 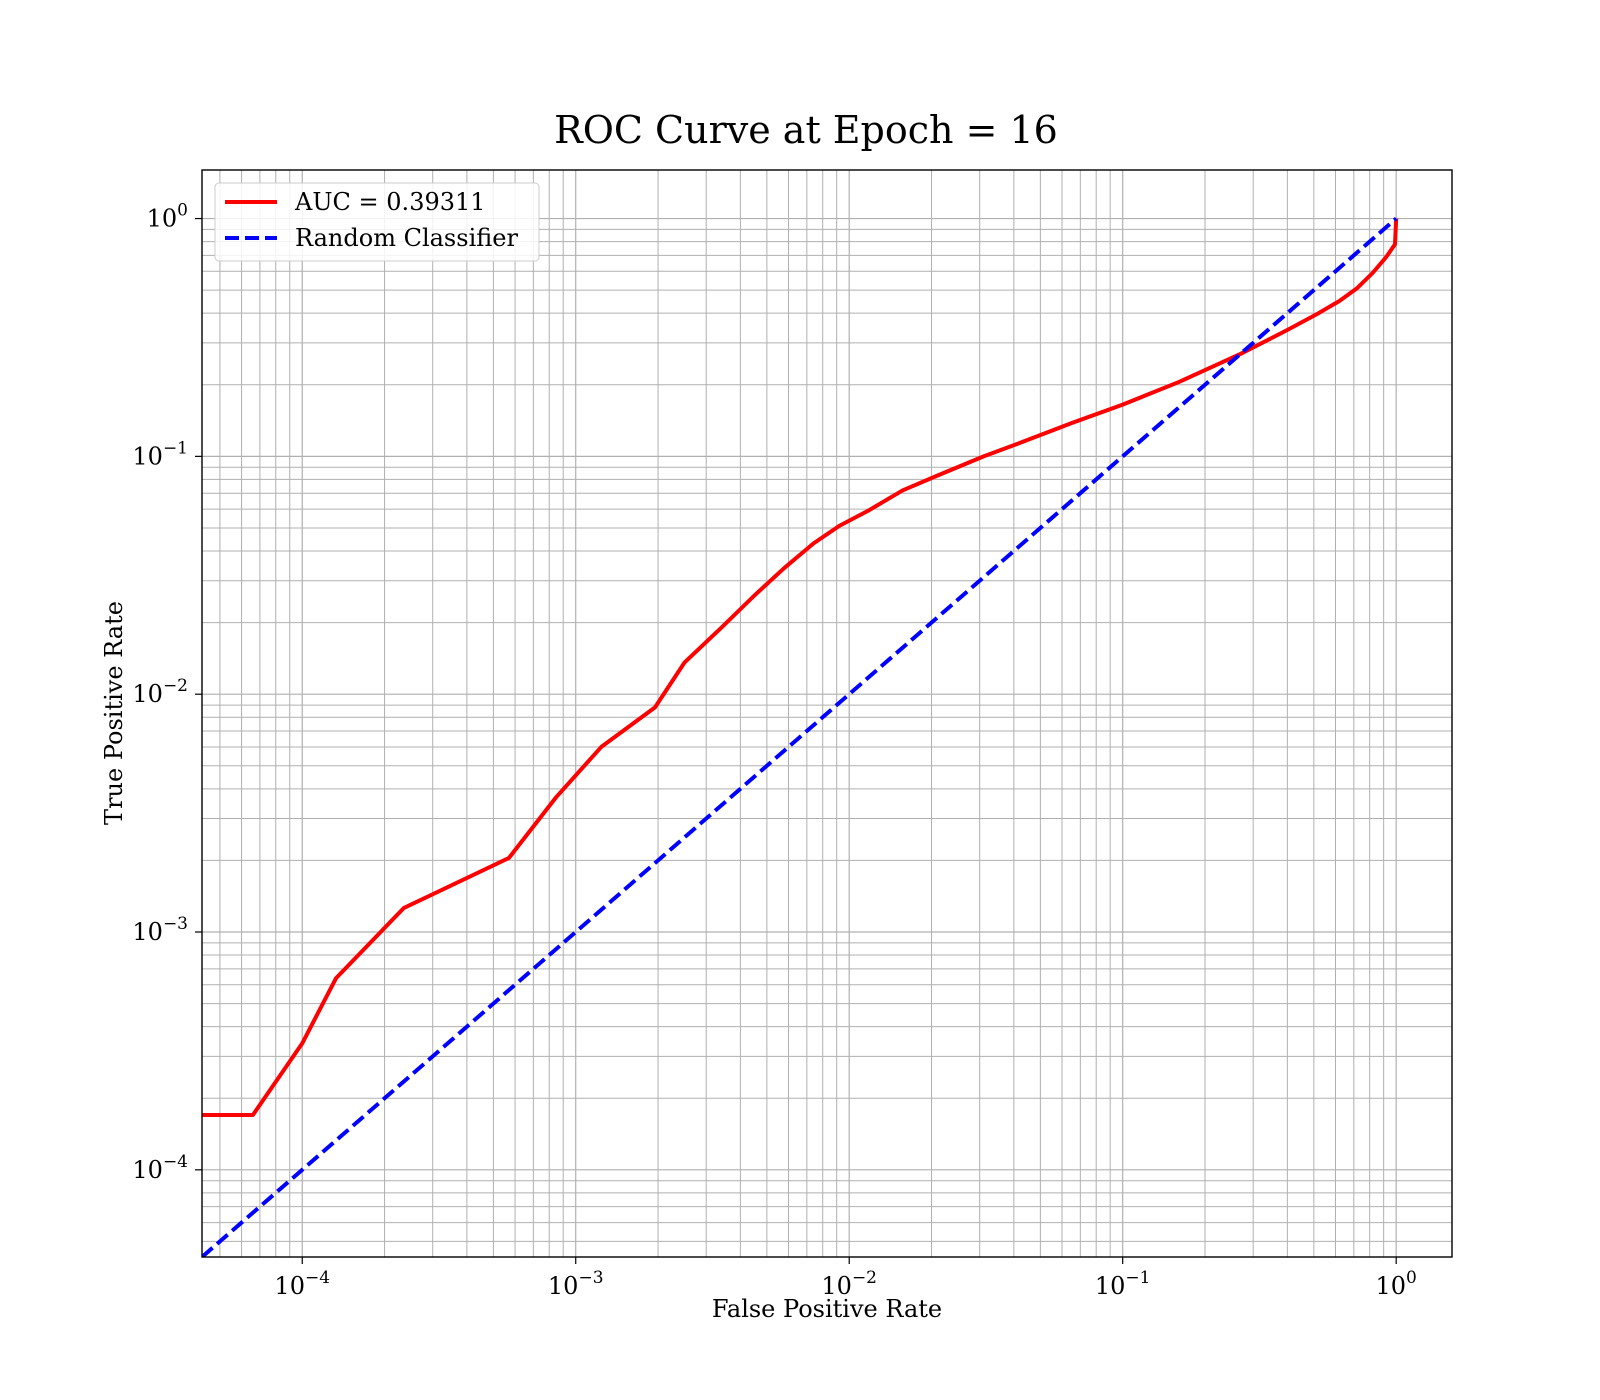 I want to click on x-tick-labels: 10⁻⁴ 10⁻³ 10⁻² 10⁻¹ 10⁰, so click(x=845, y=1278).